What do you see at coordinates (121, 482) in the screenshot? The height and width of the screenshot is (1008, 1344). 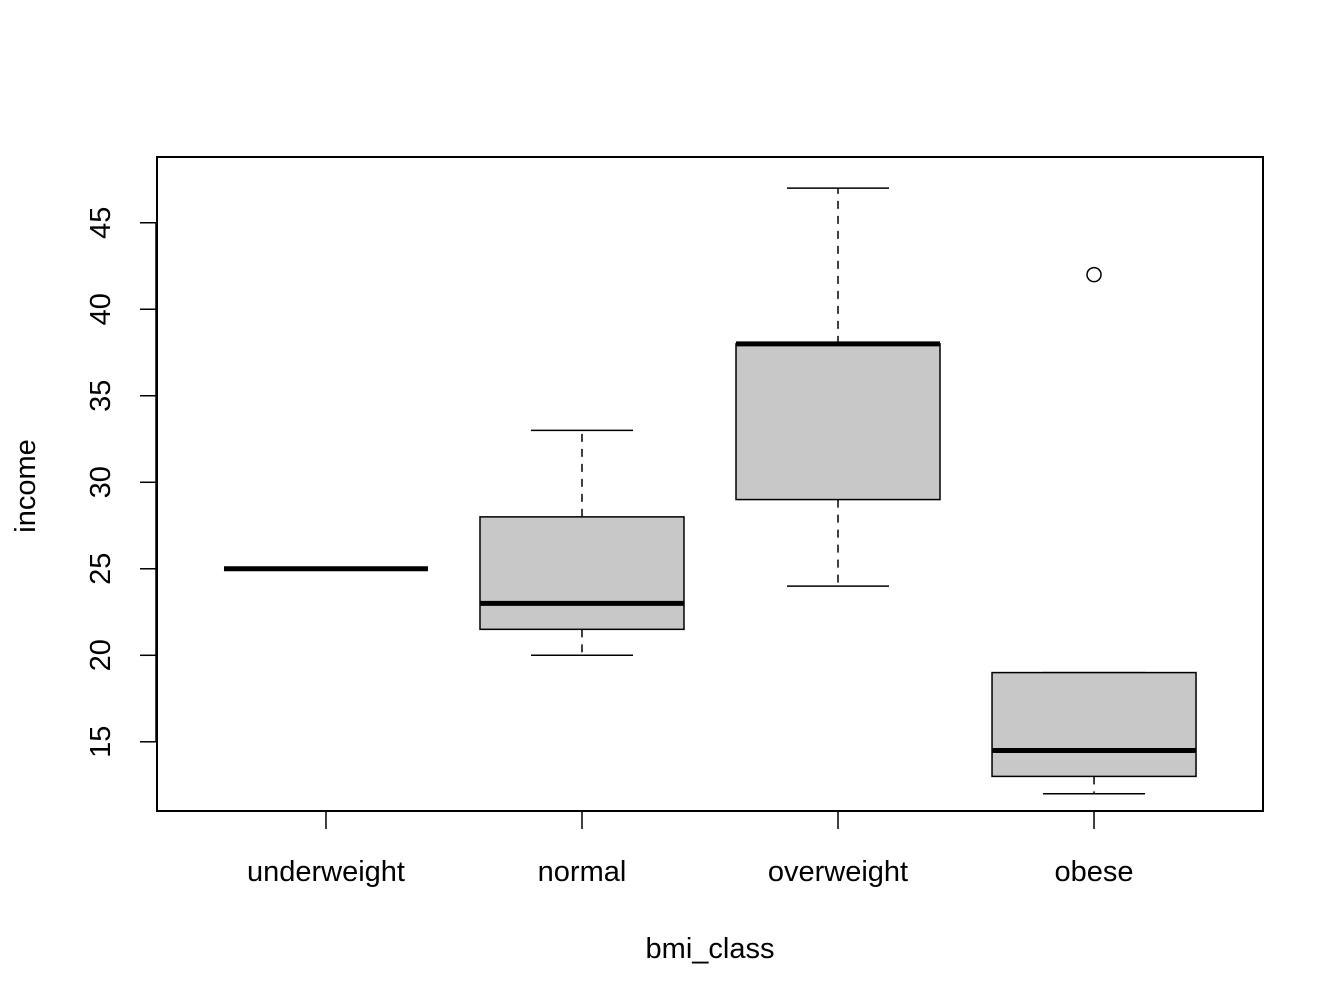 I see `y-axis: 15 20 25 30 35 40 45` at bounding box center [121, 482].